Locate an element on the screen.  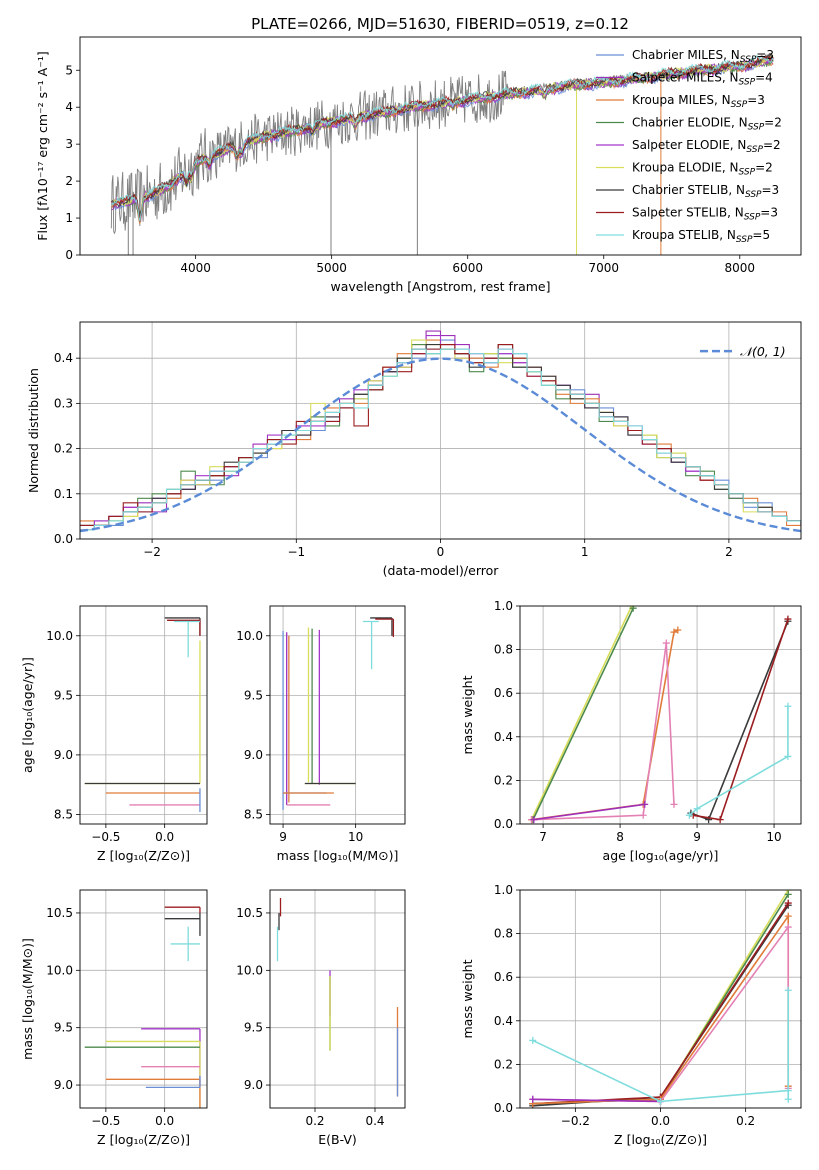
x-tick-label: 1 is located at coordinates (585, 552).